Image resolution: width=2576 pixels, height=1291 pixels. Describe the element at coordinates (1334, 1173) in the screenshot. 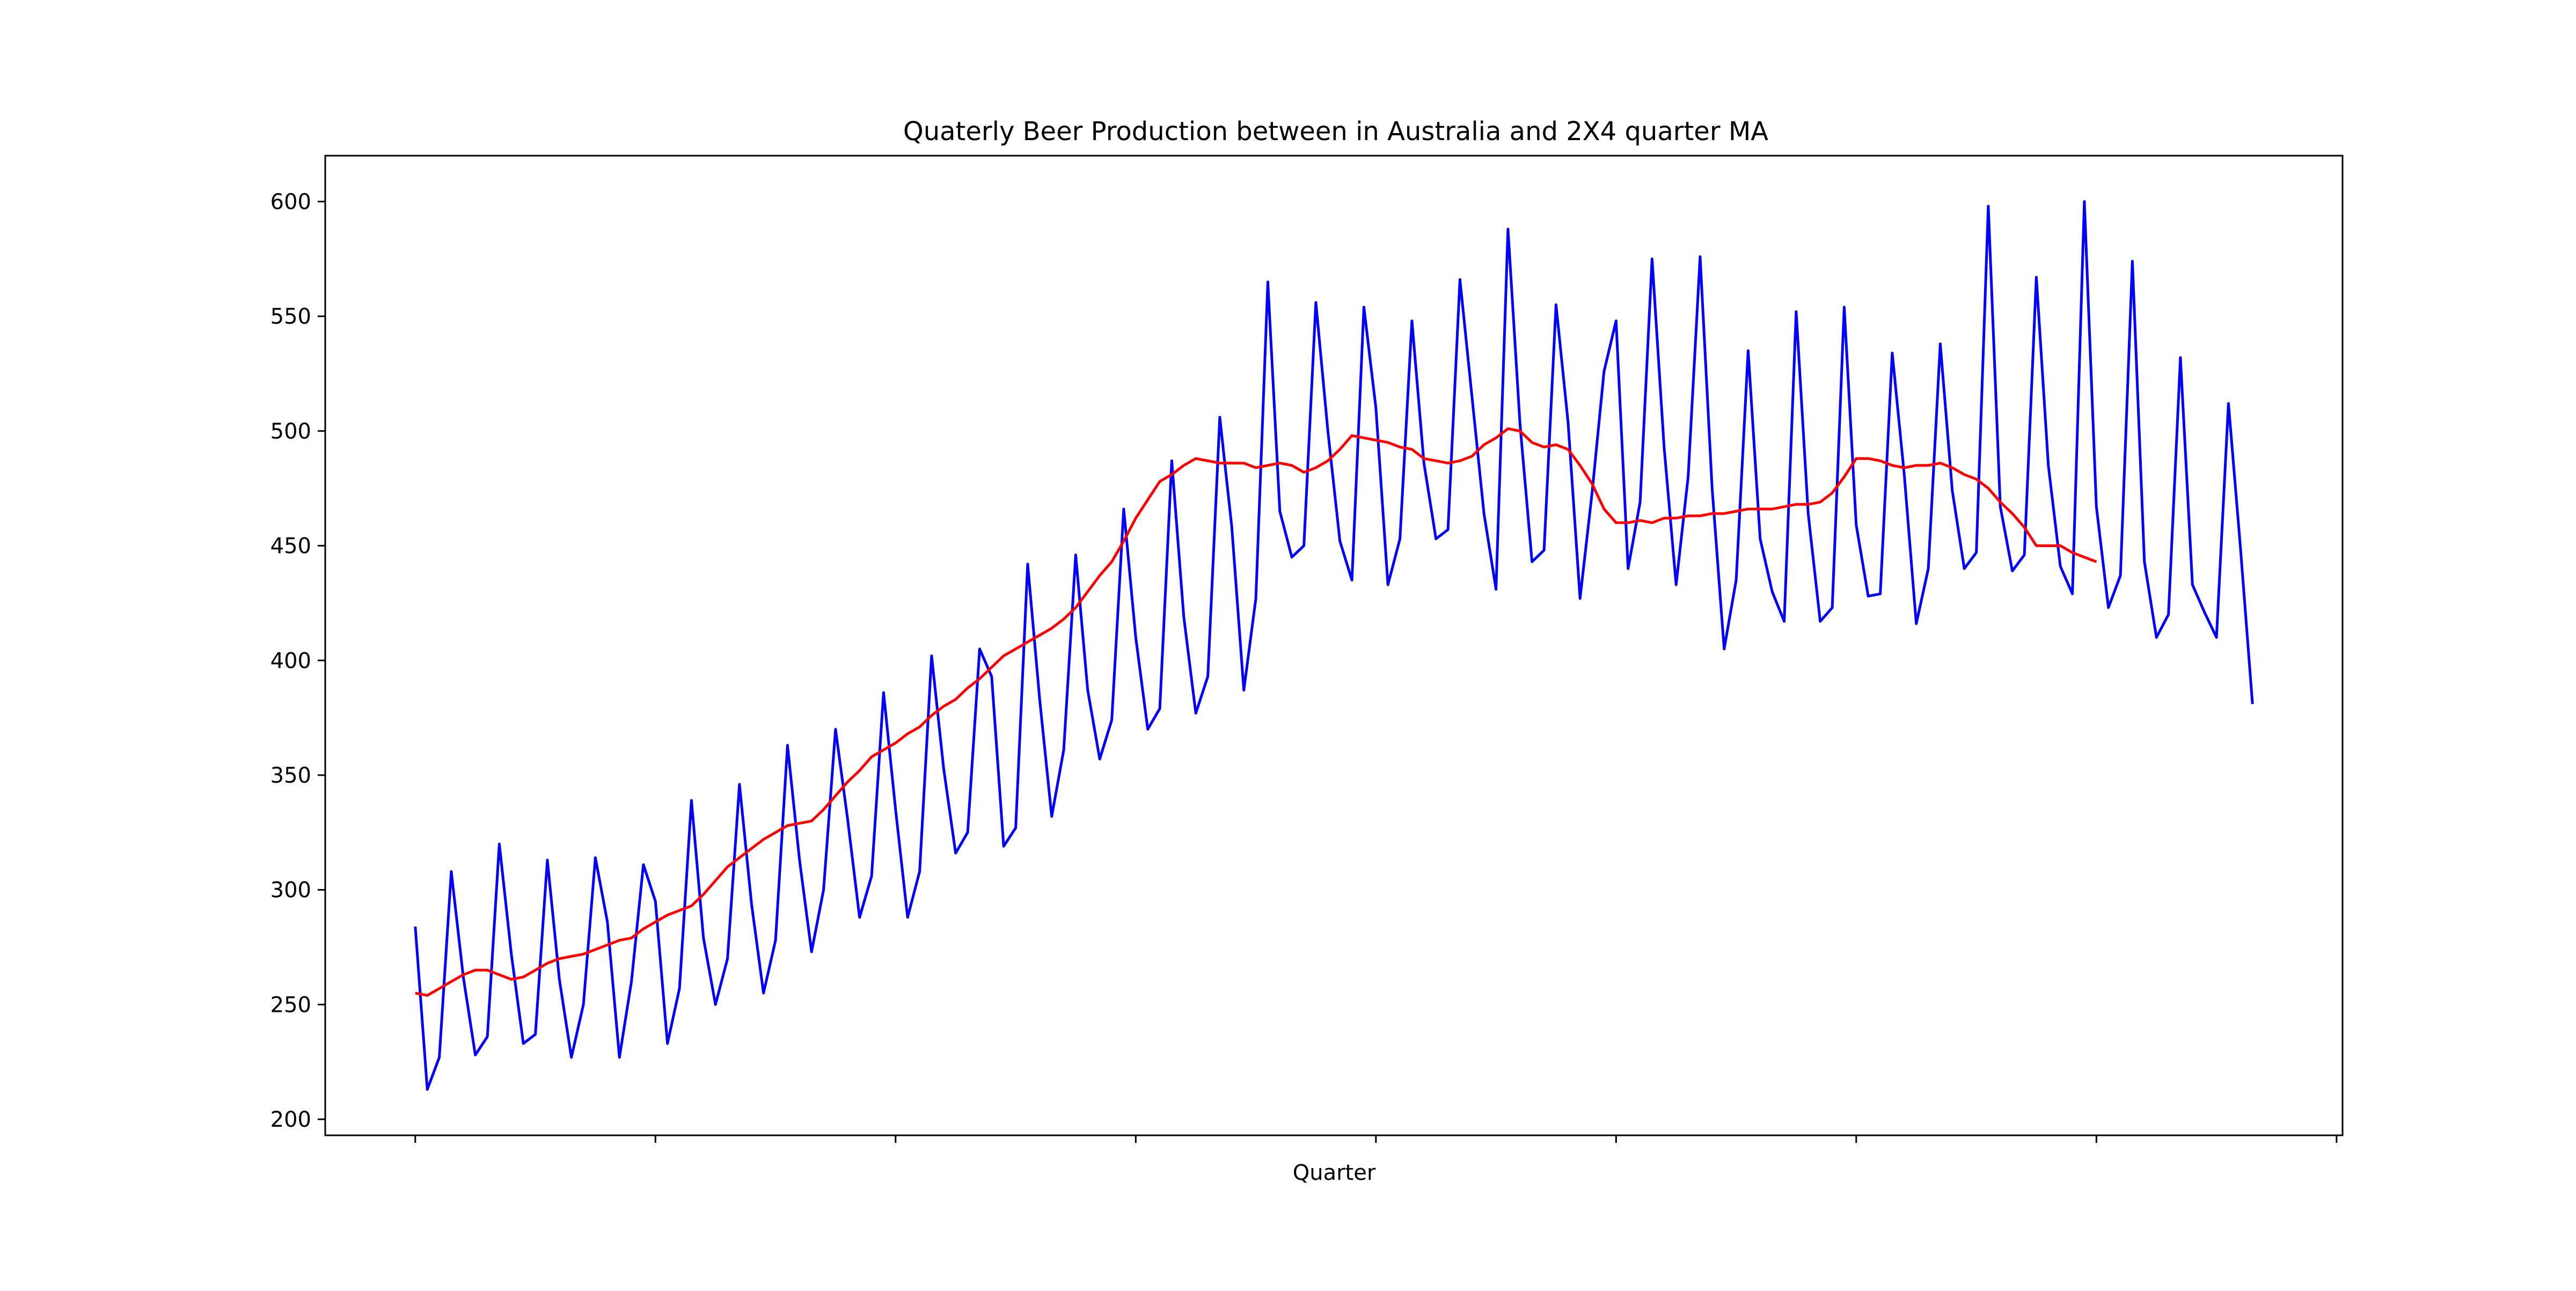

I see `x-axis-label: Quarter` at that location.